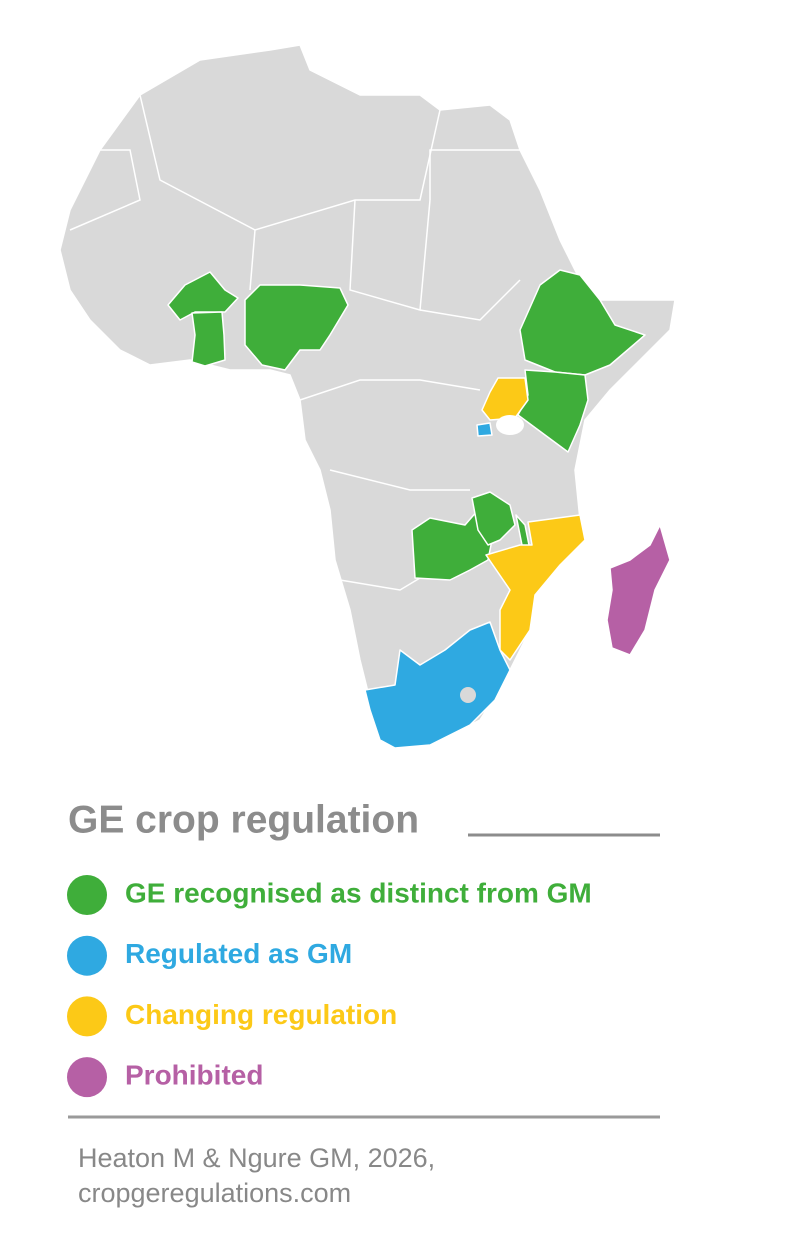 The image size is (791, 1237). Describe the element at coordinates (194, 1074) in the screenshot. I see `legend-label: Prohibited` at that location.